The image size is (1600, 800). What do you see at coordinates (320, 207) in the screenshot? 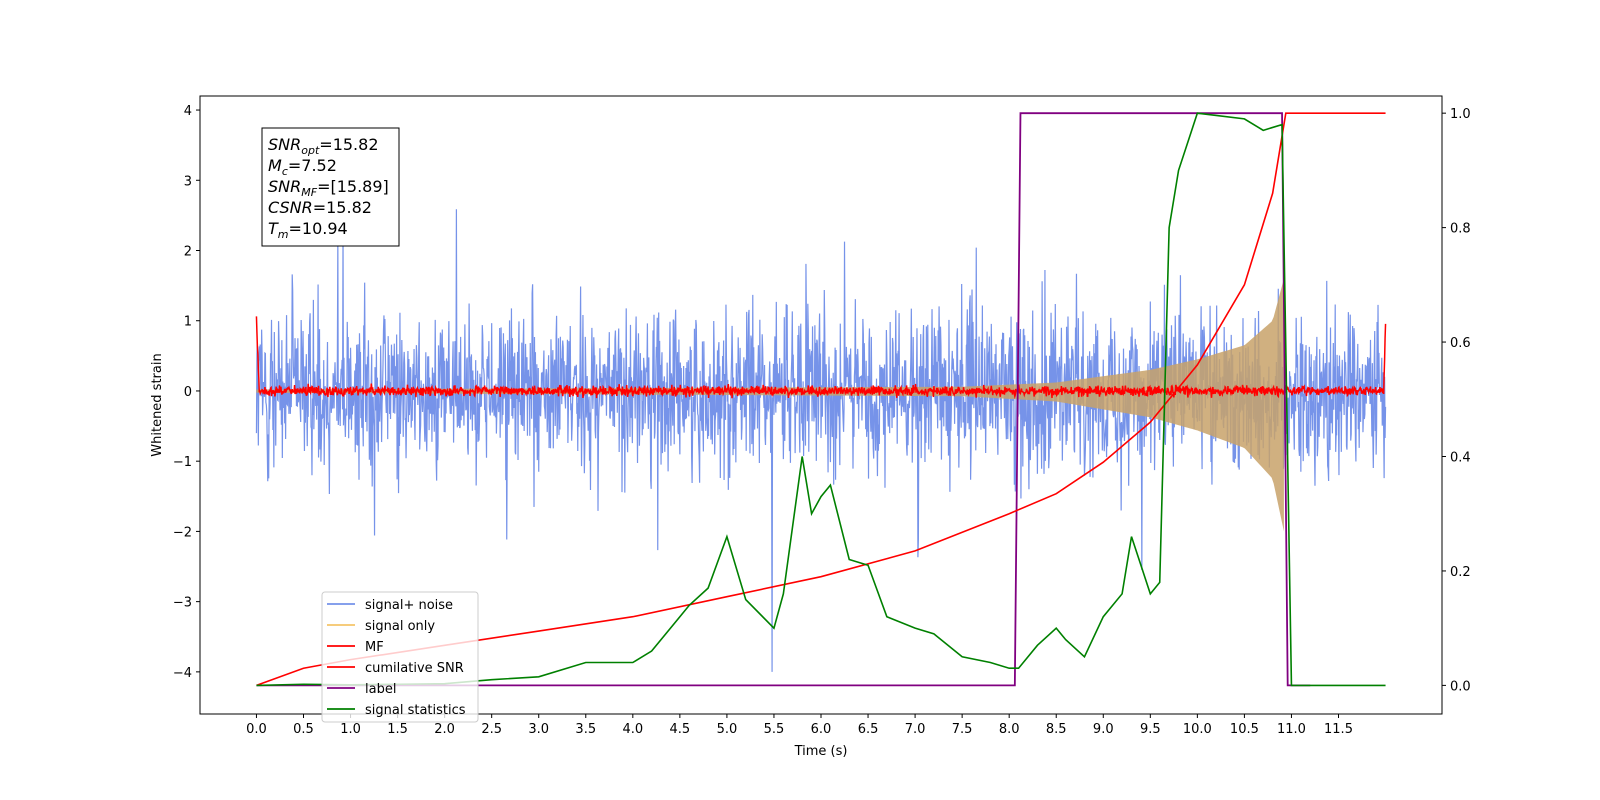
I see `annotation-line: CSNR=15.82` at bounding box center [320, 207].